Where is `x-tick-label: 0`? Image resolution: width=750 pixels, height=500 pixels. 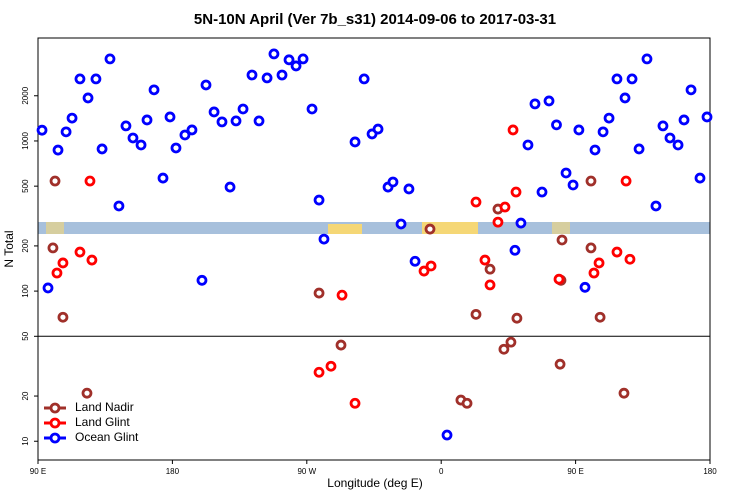
x-tick-label: 0 is located at coordinates (441, 471).